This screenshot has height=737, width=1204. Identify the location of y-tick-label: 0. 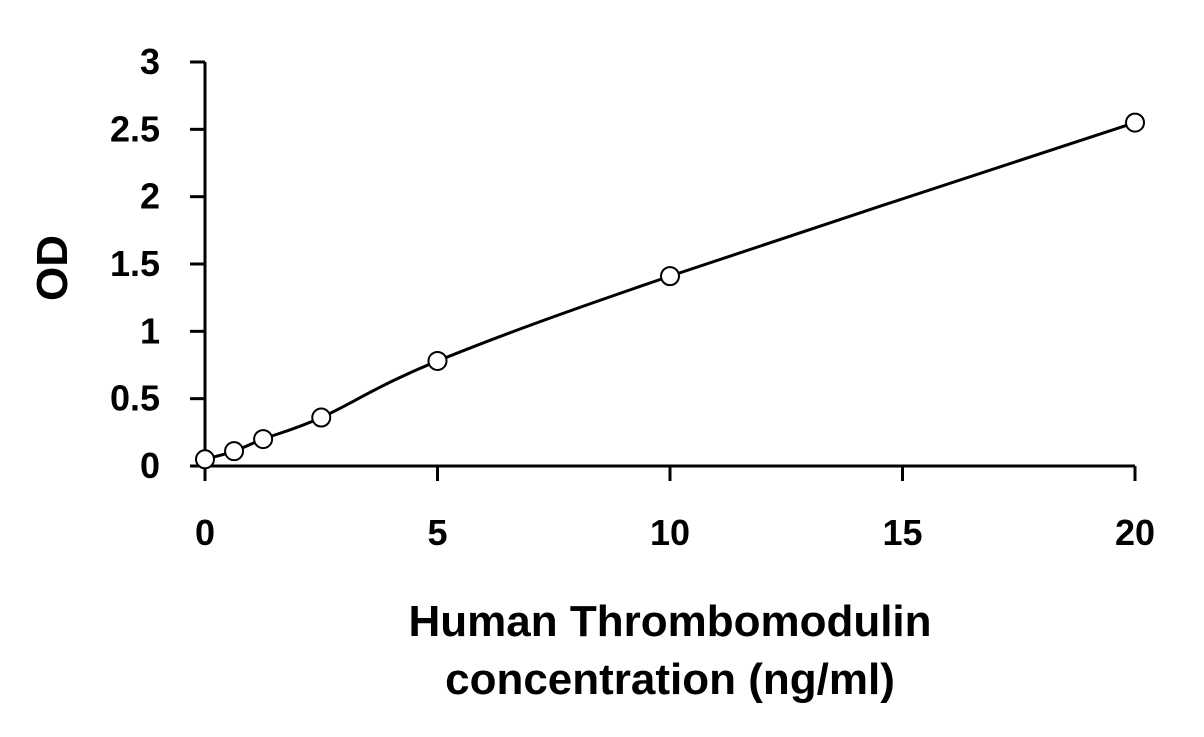
(150, 465).